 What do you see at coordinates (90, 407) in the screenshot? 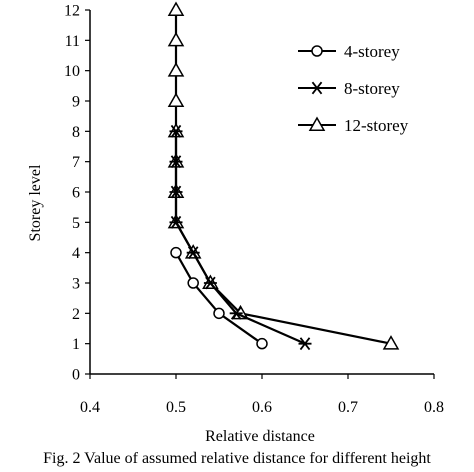
I see `x-tick-label: 0.4` at bounding box center [90, 407].